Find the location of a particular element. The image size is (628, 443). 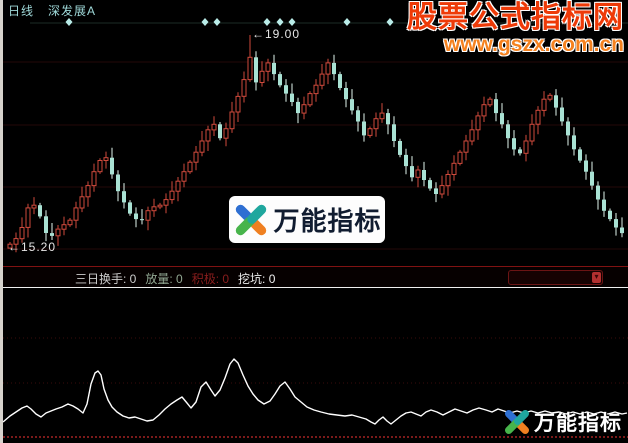

indicator-item: 放量: 0 is located at coordinates (164, 279).